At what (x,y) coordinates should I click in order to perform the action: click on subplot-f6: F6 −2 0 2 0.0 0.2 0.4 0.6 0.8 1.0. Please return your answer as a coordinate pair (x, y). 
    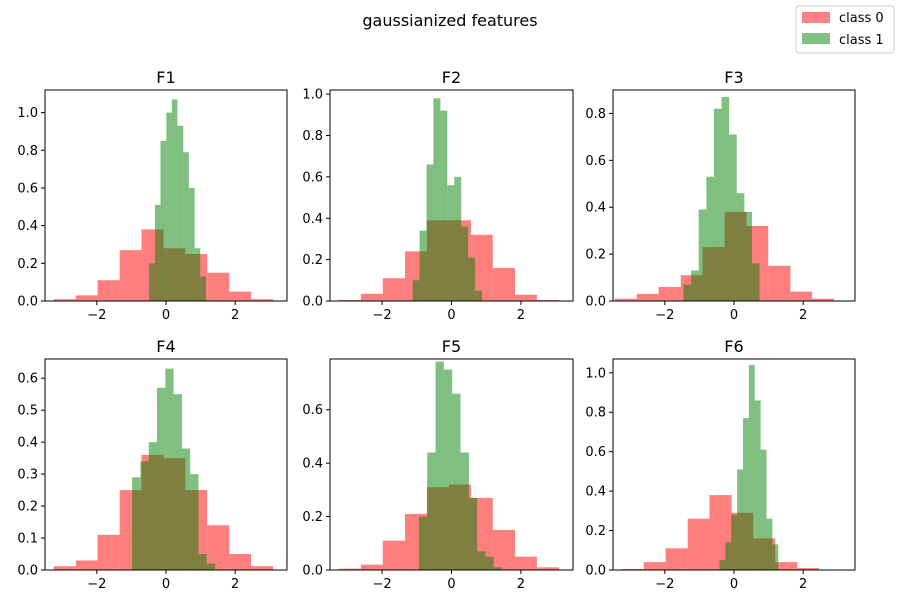
    Looking at the image, I should click on (720, 464).